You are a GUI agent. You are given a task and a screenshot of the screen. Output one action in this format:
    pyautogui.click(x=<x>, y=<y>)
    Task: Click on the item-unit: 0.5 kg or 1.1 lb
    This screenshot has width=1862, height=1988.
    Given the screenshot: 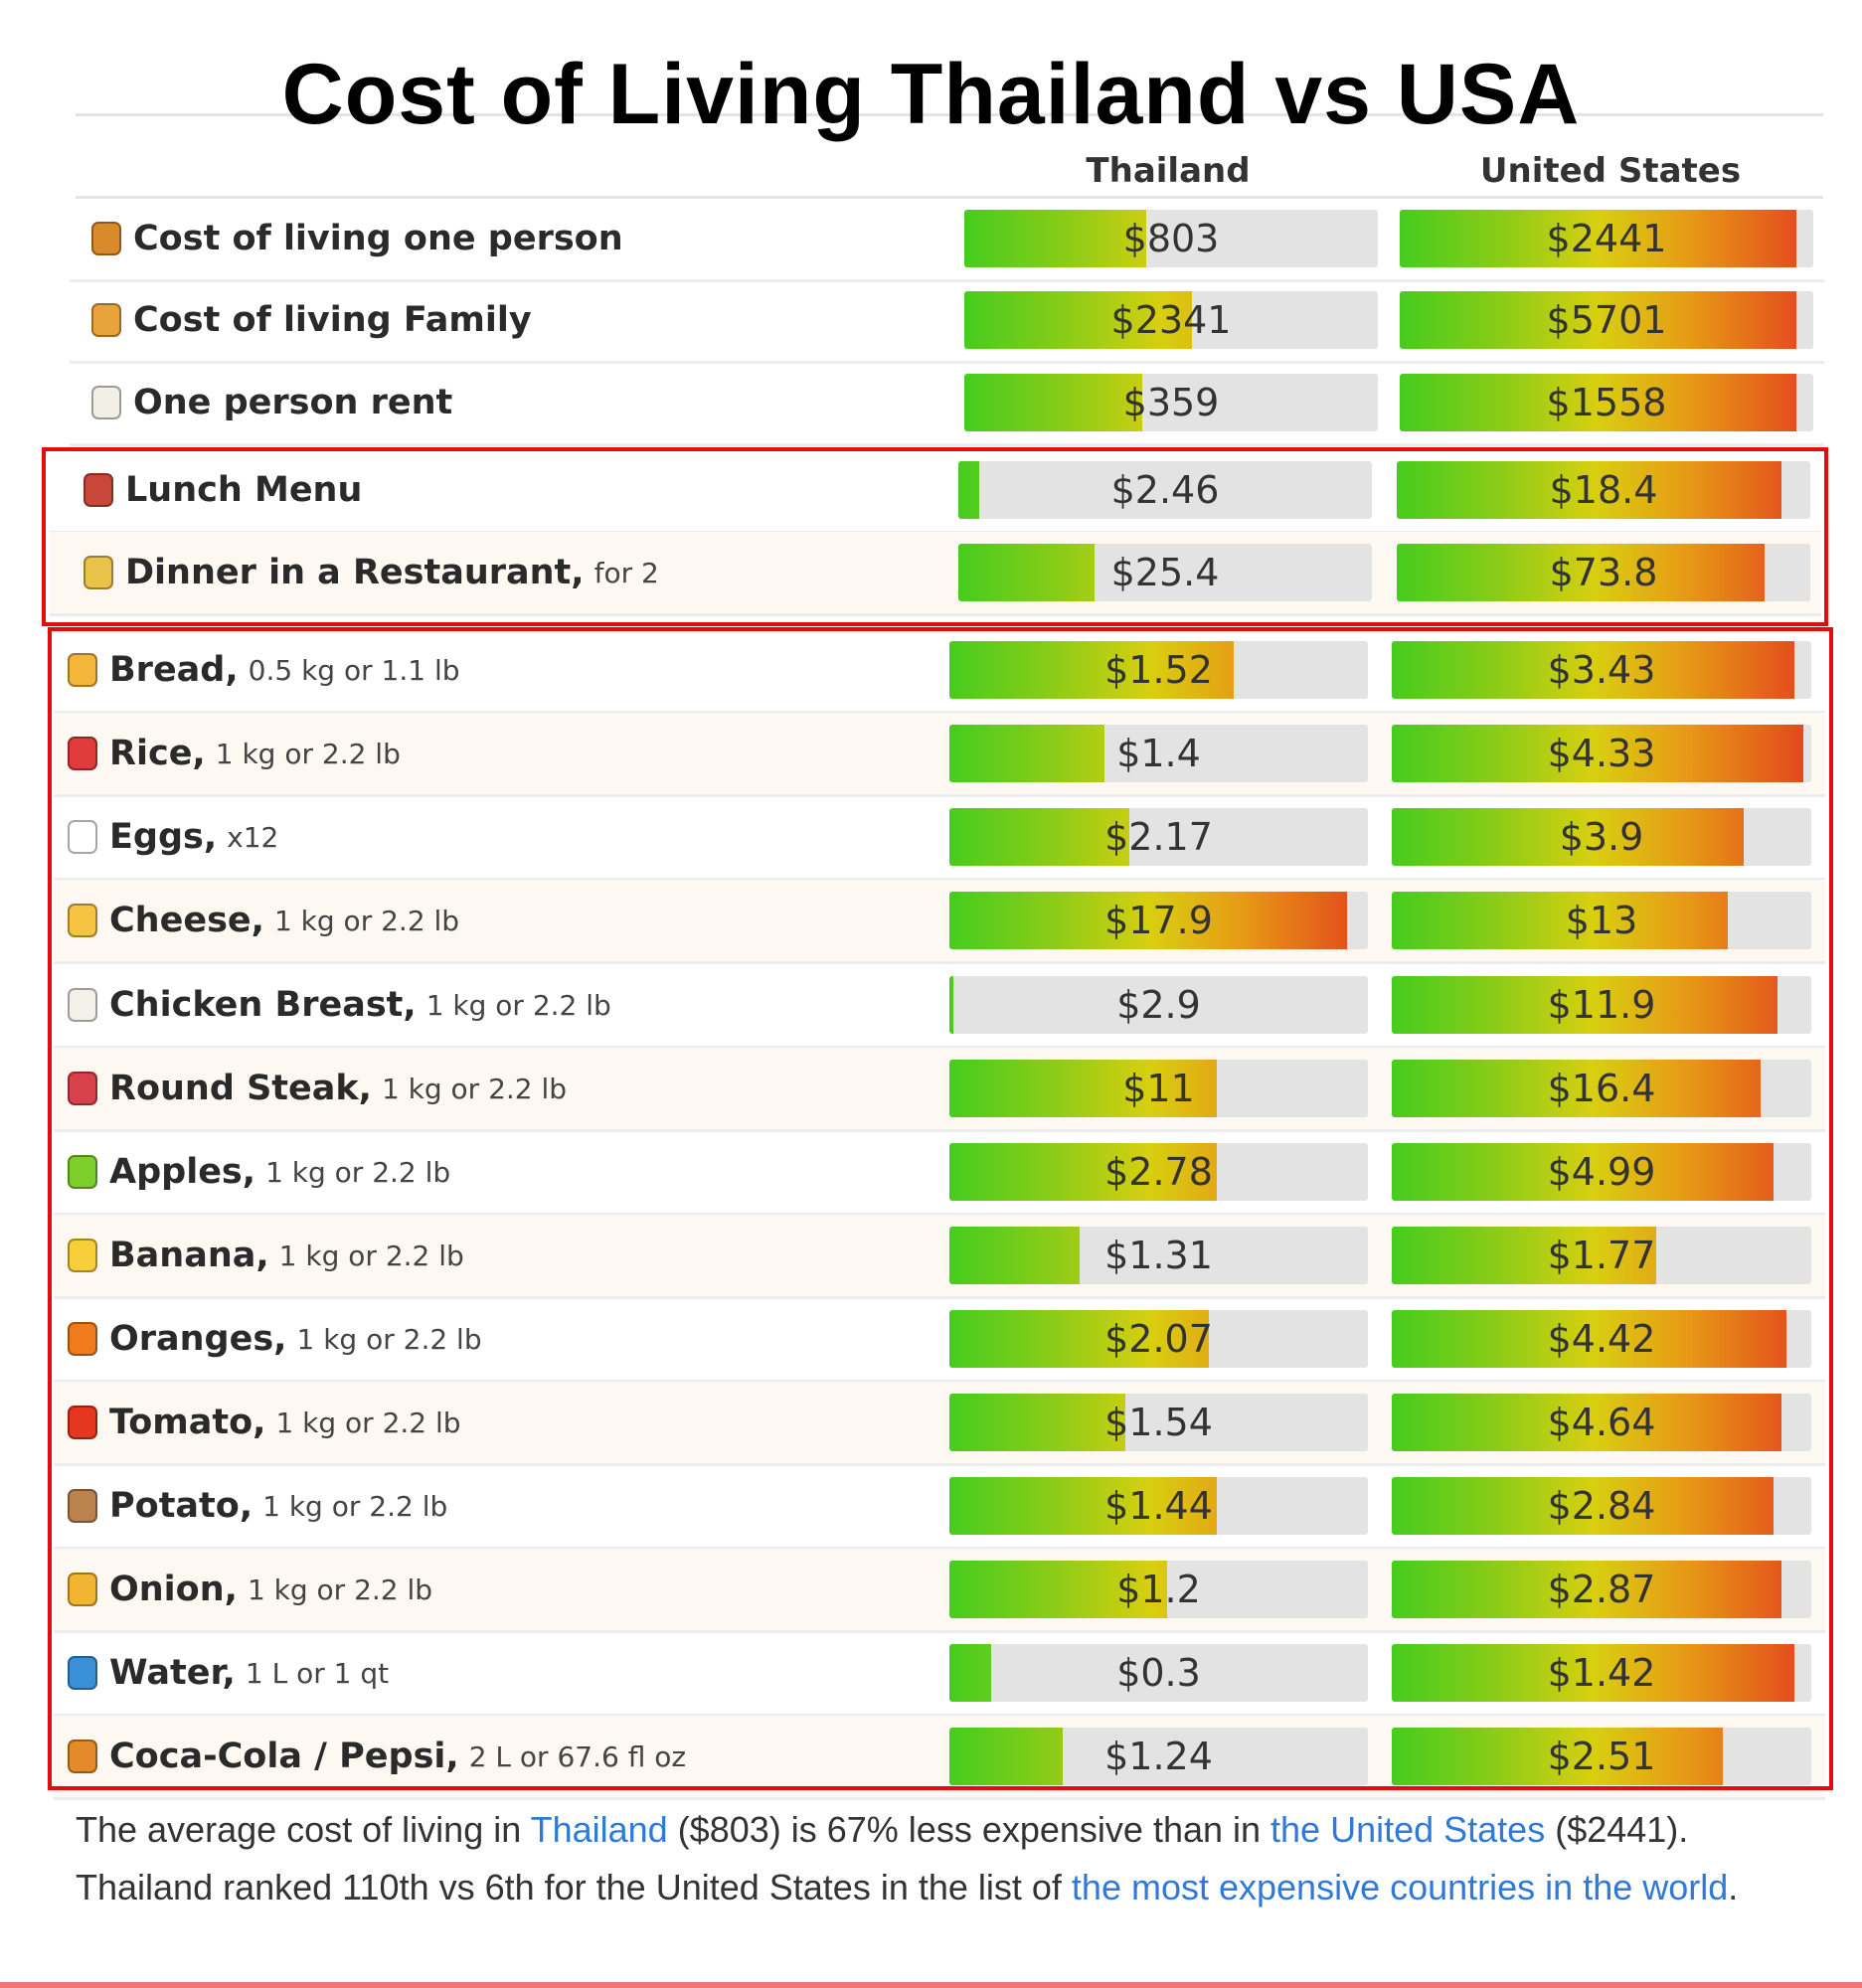 What is the action you would take?
    pyautogui.click(x=354, y=670)
    